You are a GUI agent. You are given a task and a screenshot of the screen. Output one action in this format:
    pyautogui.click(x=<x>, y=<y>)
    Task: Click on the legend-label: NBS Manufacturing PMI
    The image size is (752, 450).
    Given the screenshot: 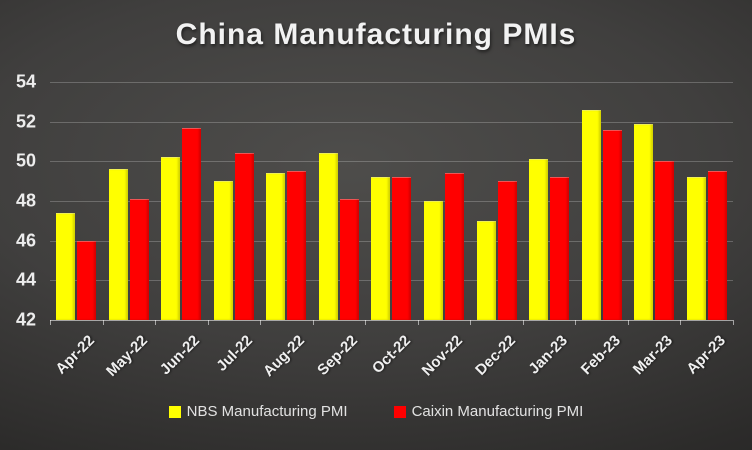 What is the action you would take?
    pyautogui.click(x=267, y=411)
    